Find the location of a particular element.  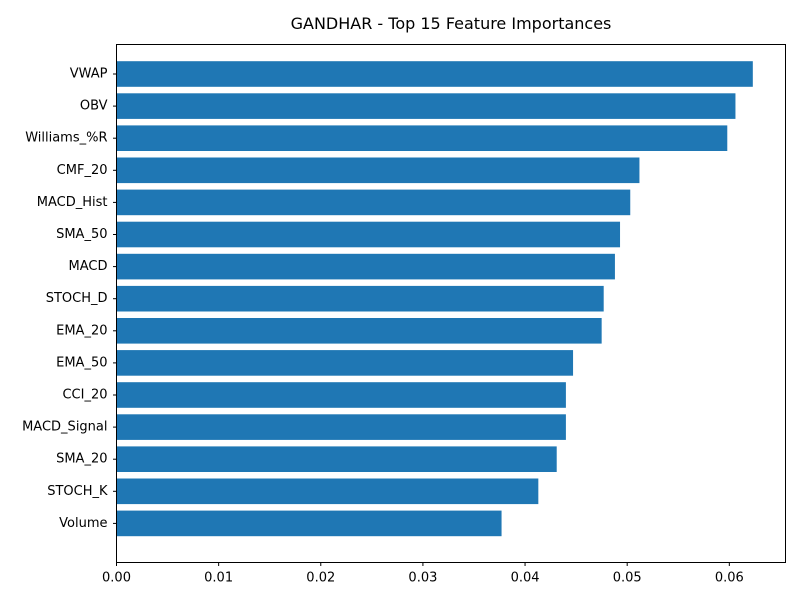

bar-macd-signal is located at coordinates (341, 427).